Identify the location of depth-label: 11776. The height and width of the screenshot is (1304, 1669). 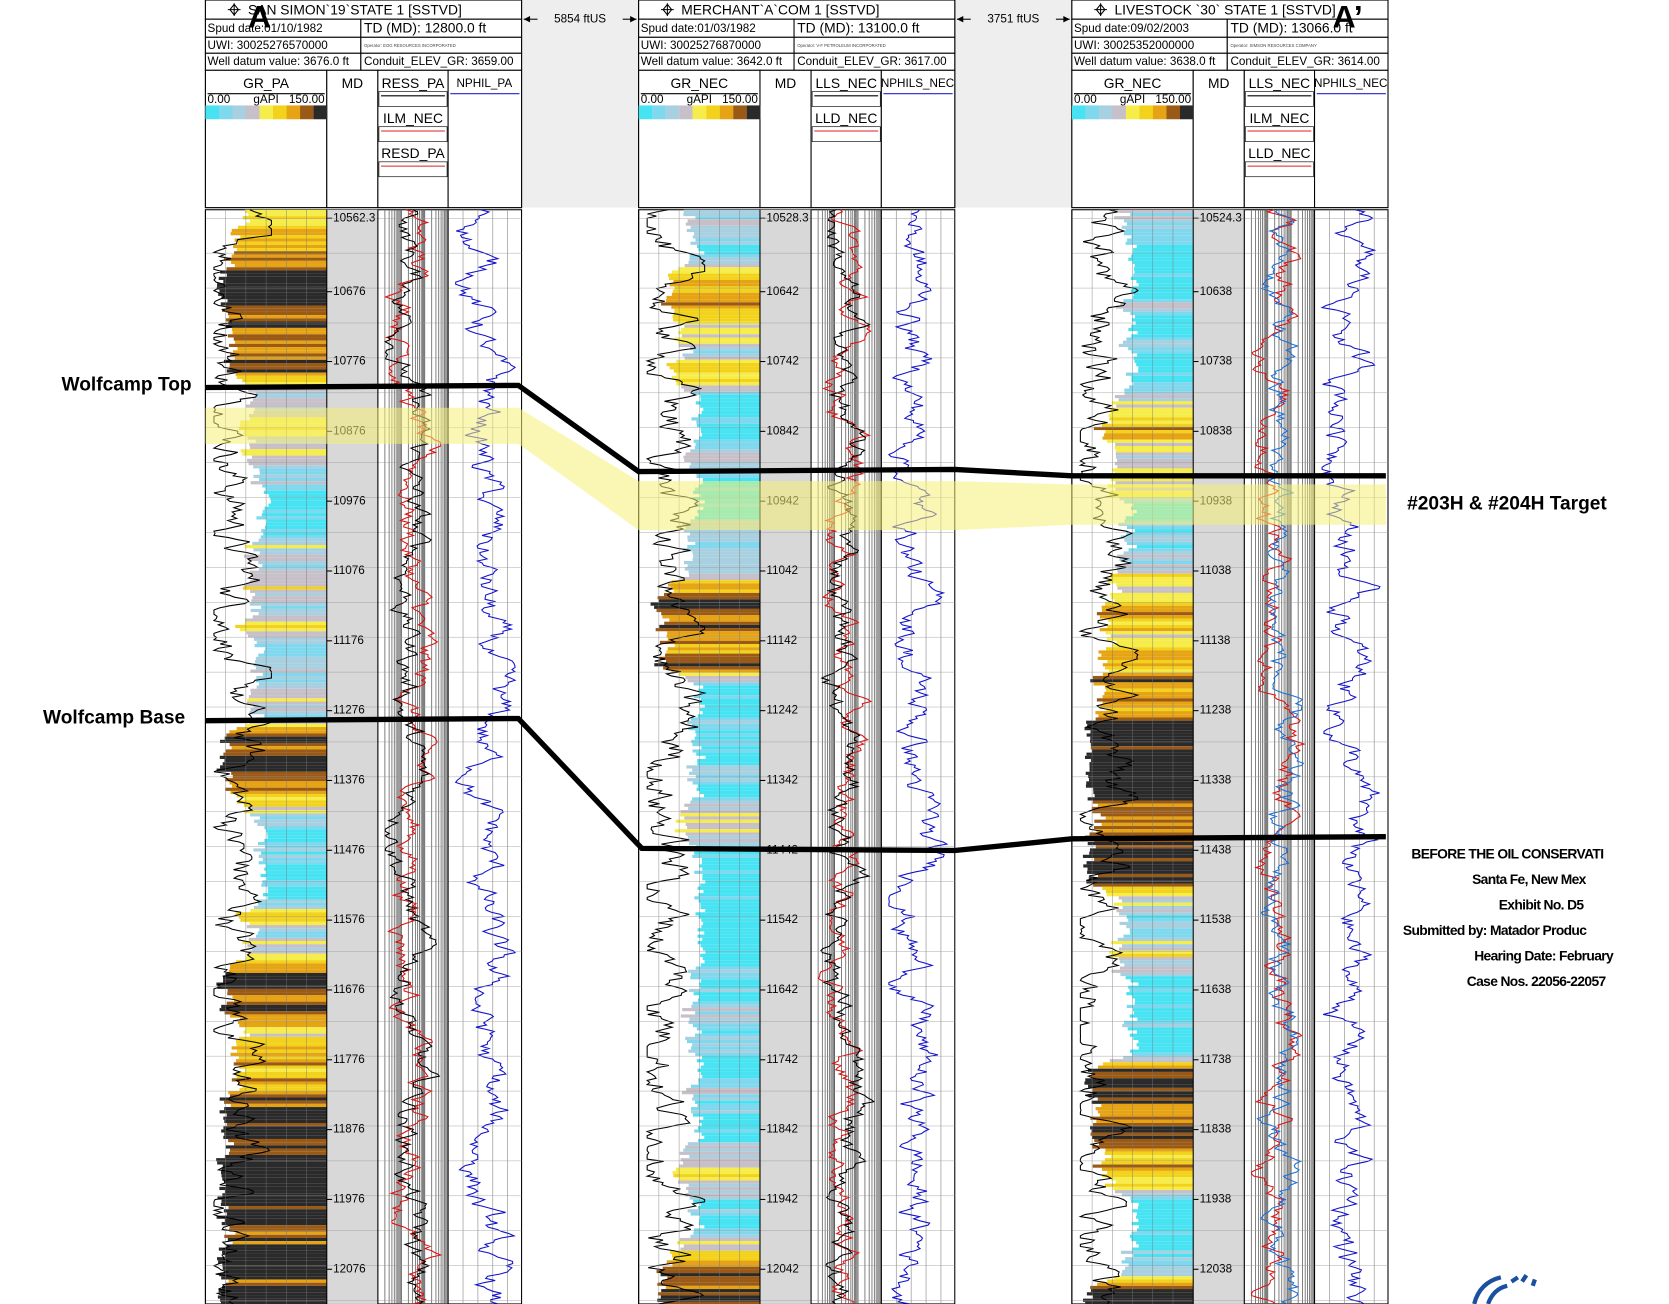
(349, 1059).